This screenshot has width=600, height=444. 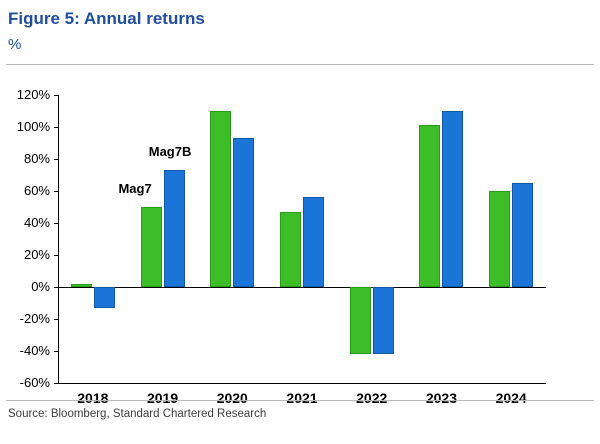 What do you see at coordinates (383, 321) in the screenshot?
I see `bar-Mag7B-2022` at bounding box center [383, 321].